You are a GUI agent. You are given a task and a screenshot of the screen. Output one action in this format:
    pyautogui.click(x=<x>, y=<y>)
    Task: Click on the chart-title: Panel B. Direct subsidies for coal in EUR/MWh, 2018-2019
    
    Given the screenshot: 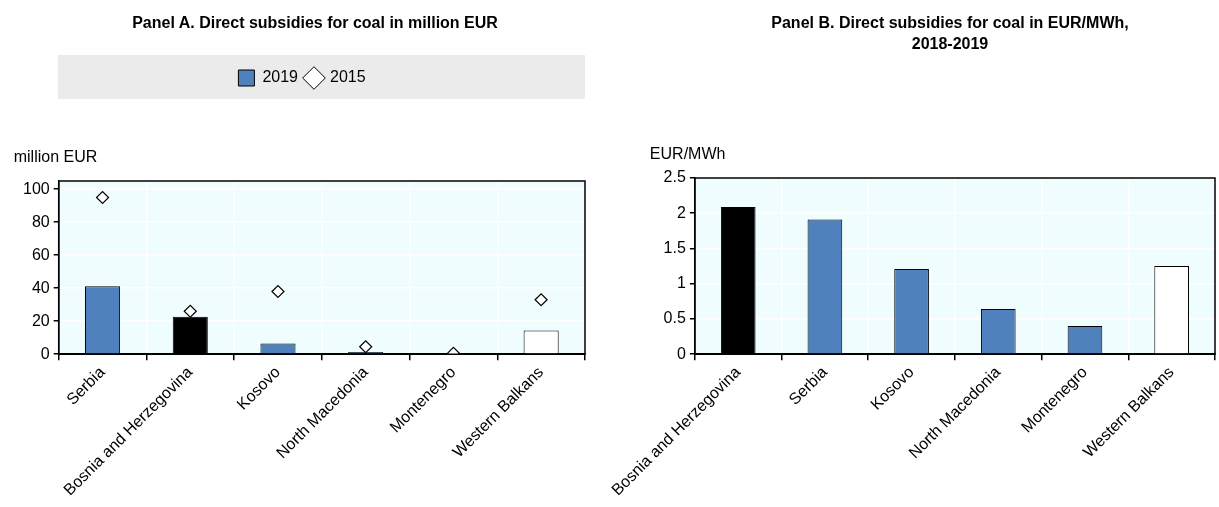 What is the action you would take?
    pyautogui.click(x=950, y=33)
    